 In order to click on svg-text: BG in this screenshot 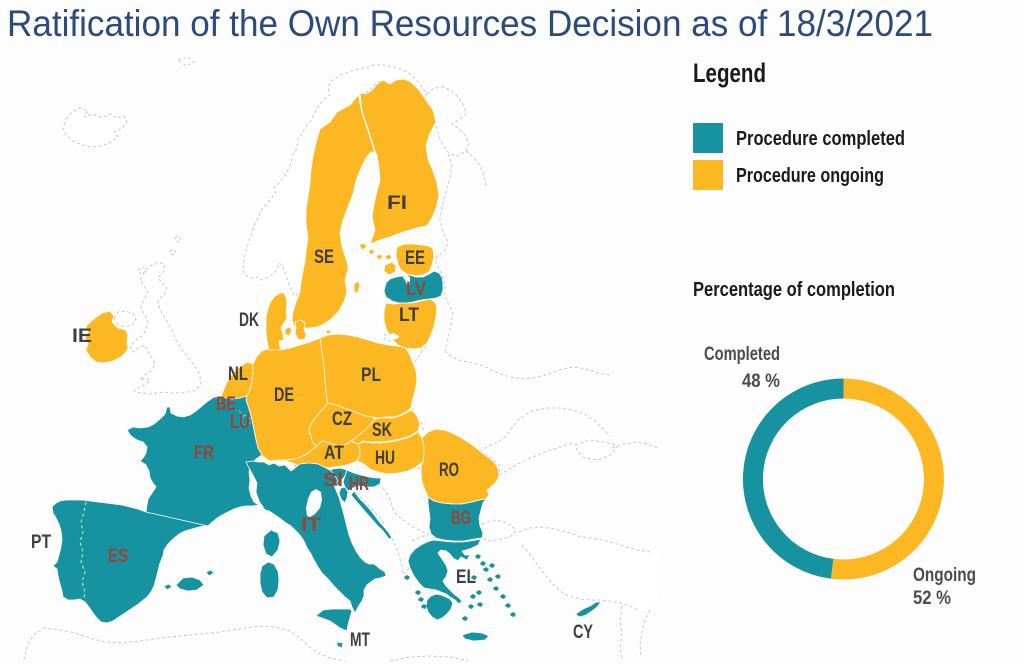, I will do `click(461, 518)`.